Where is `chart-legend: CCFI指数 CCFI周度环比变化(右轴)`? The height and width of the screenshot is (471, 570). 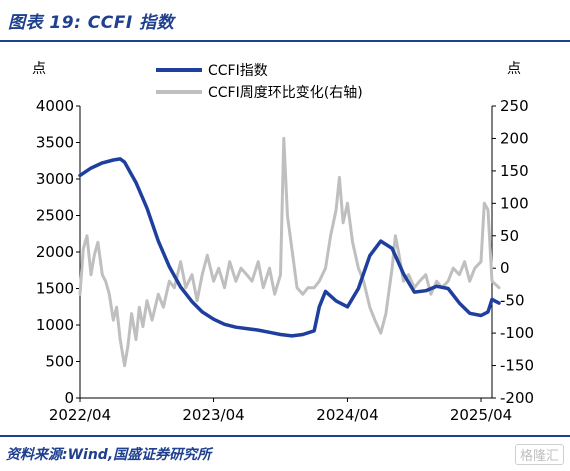
chart-legend: CCFI指数 CCFI周度环比变化(右轴) is located at coordinates (259, 82).